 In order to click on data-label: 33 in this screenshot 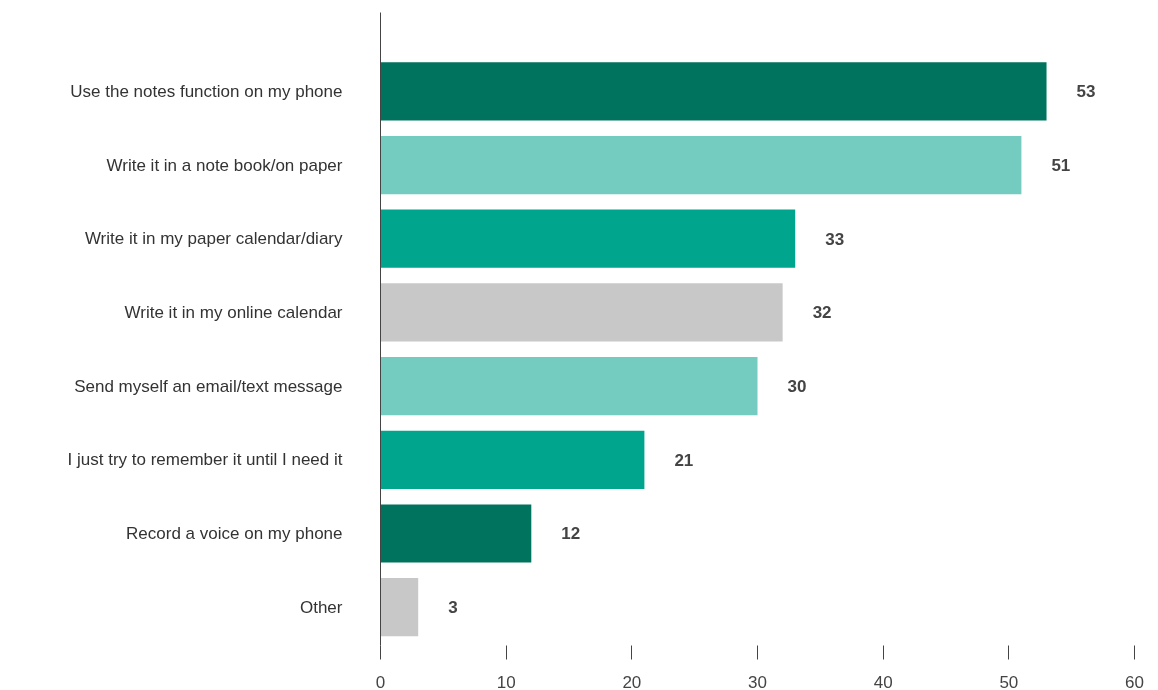, I will do `click(835, 239)`.